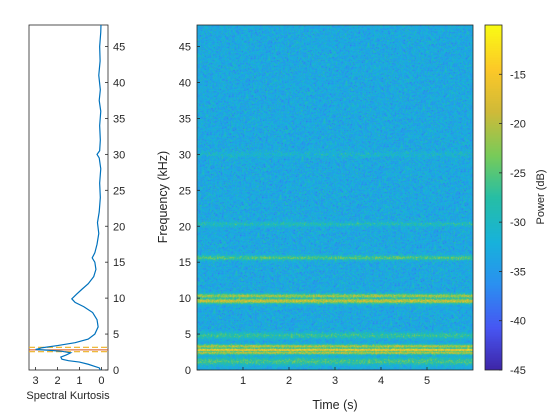 The width and height of the screenshot is (560, 420). I want to click on sk-ytick-label: 35, so click(119, 119).